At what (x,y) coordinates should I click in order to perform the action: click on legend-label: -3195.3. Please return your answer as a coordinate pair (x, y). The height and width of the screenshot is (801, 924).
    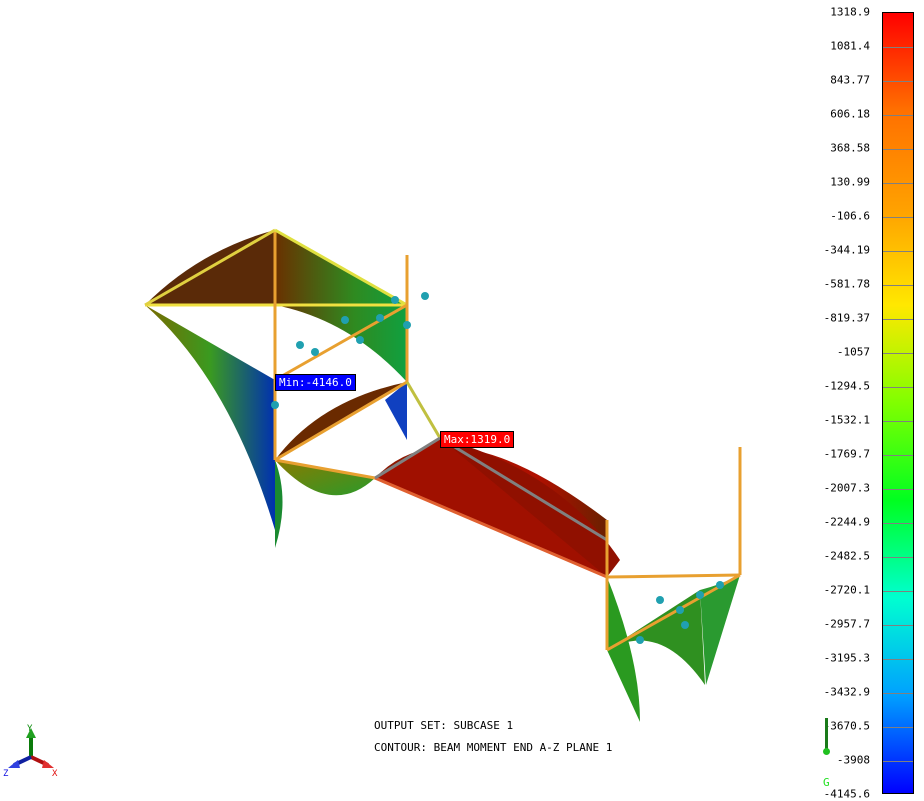
    Looking at the image, I should click on (846, 658).